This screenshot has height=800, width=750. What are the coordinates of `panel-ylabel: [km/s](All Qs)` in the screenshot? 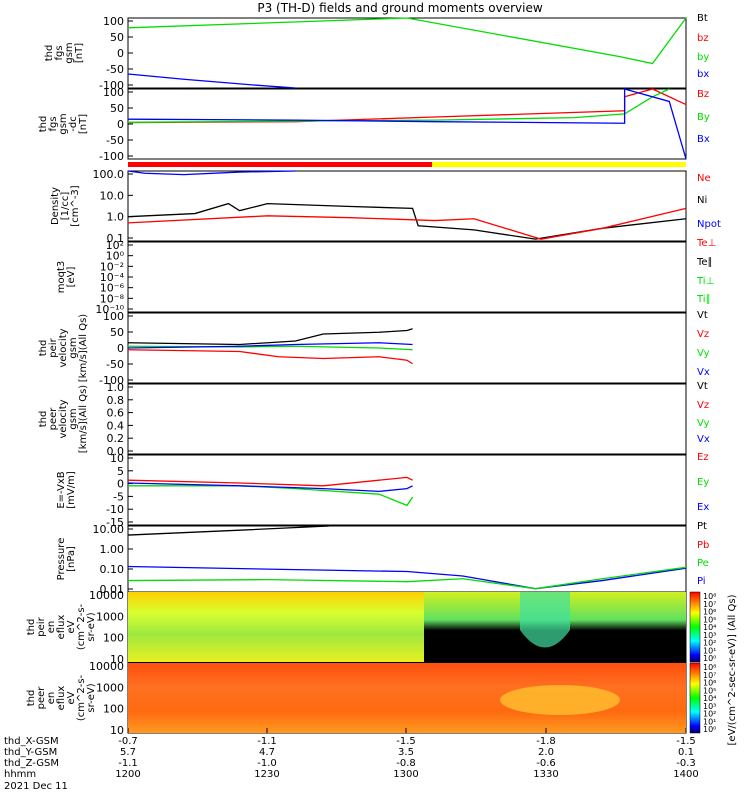 It's located at (83, 348).